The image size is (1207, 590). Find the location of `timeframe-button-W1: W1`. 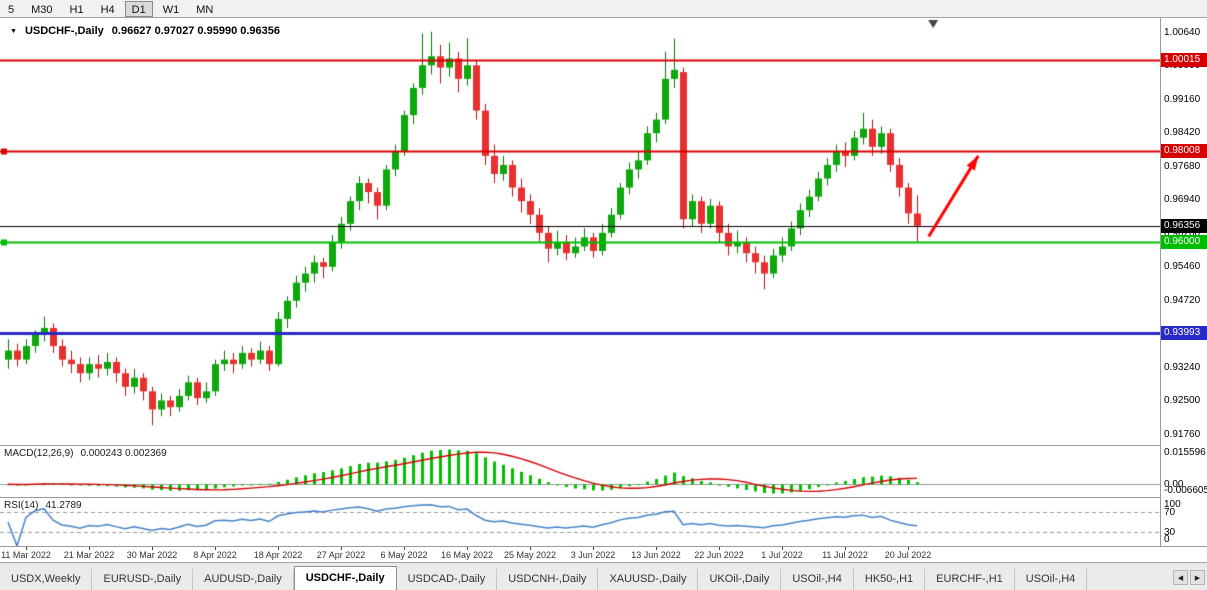

timeframe-button-W1: W1 is located at coordinates (171, 9).